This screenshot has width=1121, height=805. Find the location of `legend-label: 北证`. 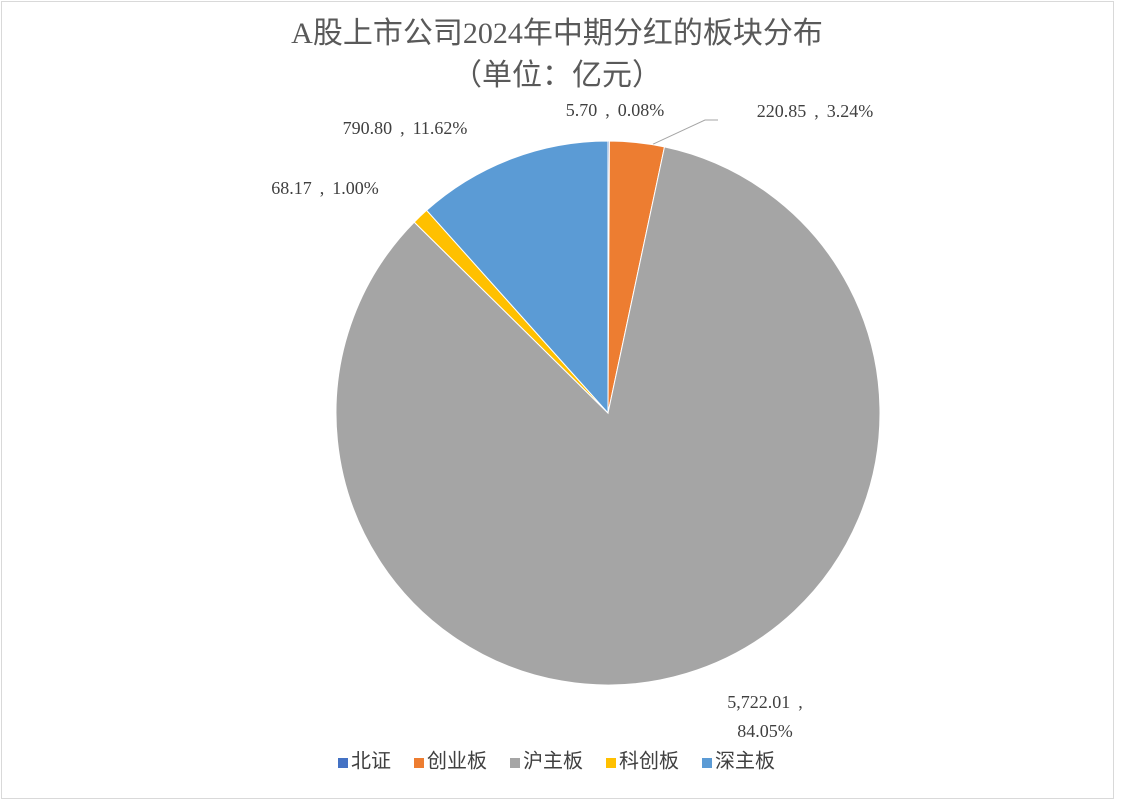

legend-label: 北证 is located at coordinates (371, 761).